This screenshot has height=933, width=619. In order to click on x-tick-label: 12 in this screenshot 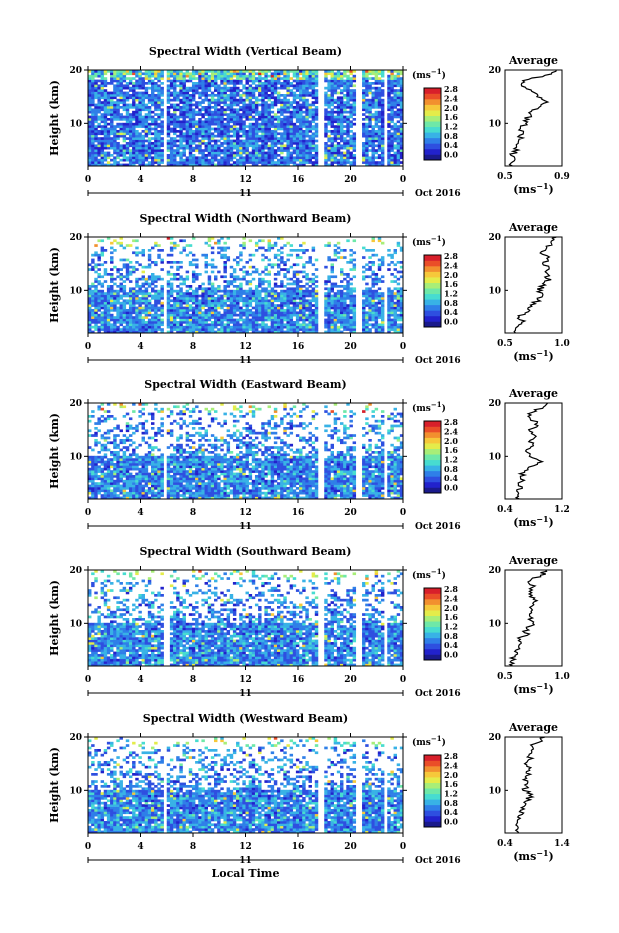, I will do `click(245, 180)`.